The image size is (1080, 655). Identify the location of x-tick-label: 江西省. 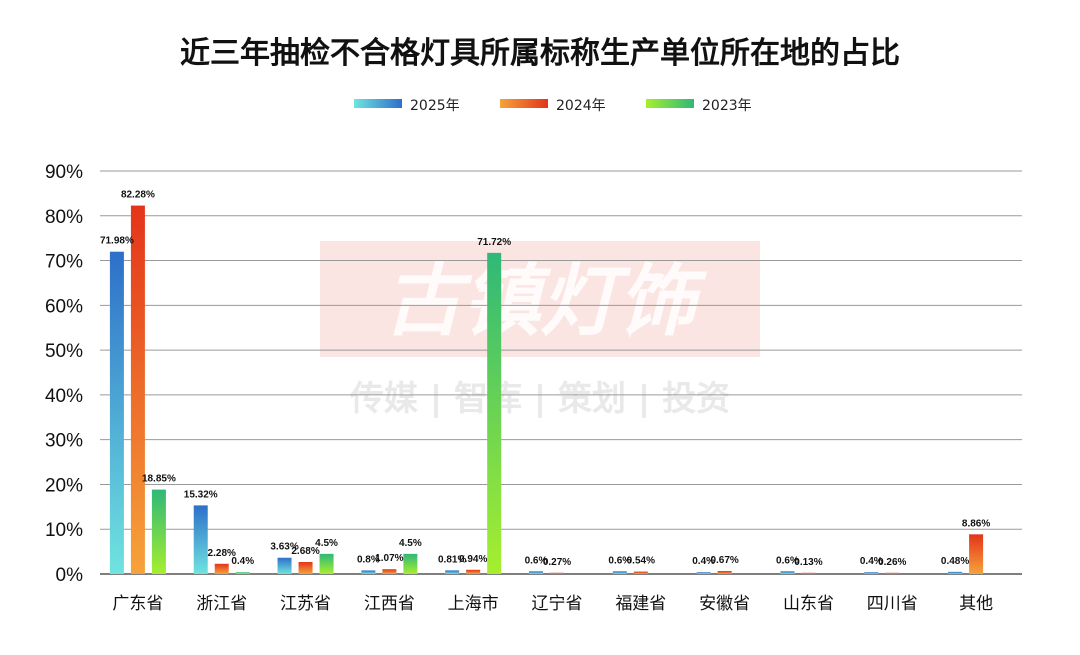
(389, 604).